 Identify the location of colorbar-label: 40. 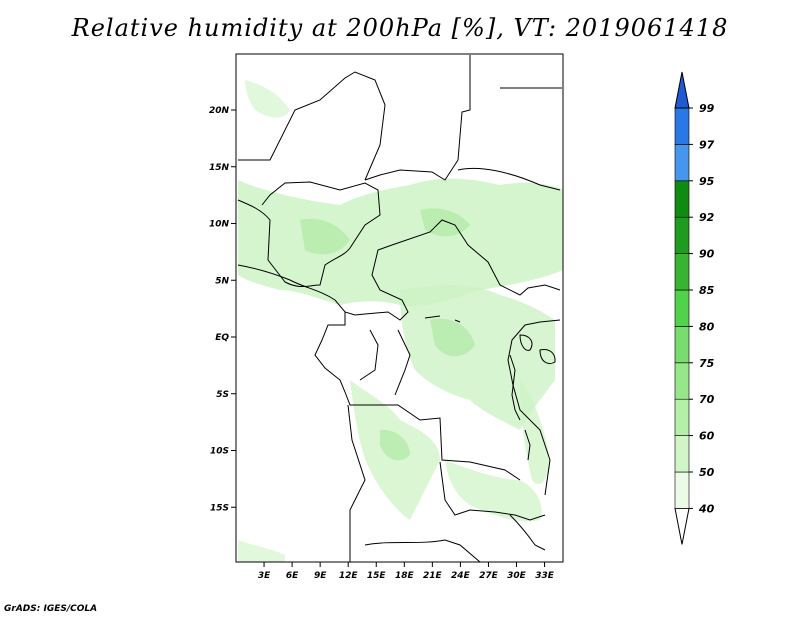
(706, 508).